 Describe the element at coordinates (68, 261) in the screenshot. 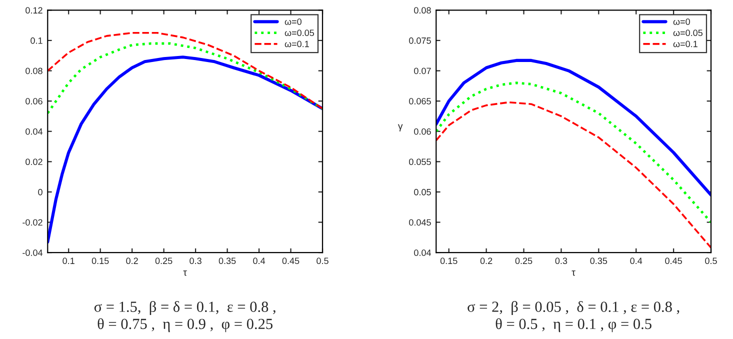

I see `x-tick-label: 0.1` at that location.